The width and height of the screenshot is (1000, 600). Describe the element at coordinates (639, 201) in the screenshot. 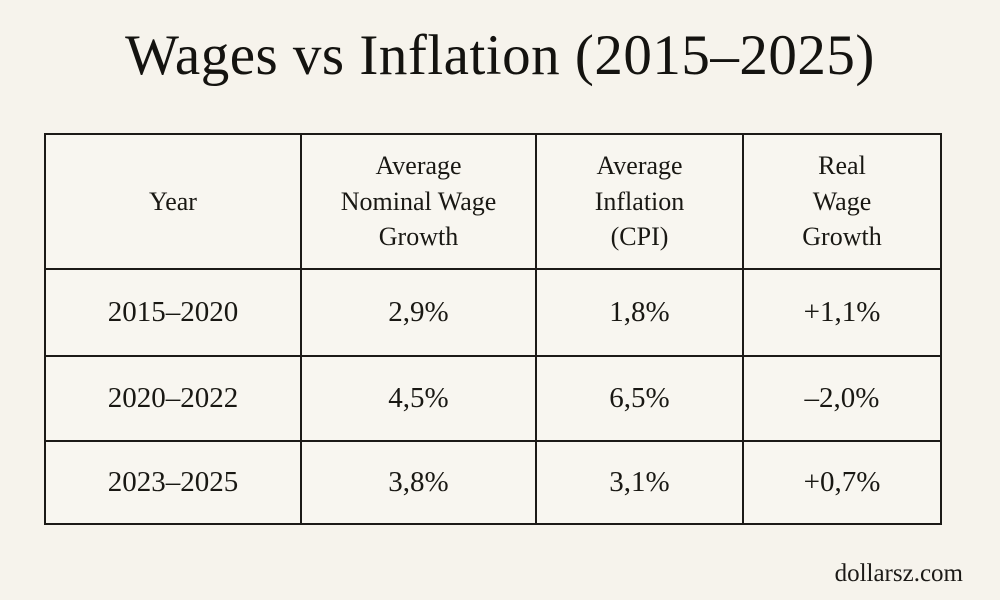

I see `column-header-inflation: Average Inflation (CPI)` at that location.